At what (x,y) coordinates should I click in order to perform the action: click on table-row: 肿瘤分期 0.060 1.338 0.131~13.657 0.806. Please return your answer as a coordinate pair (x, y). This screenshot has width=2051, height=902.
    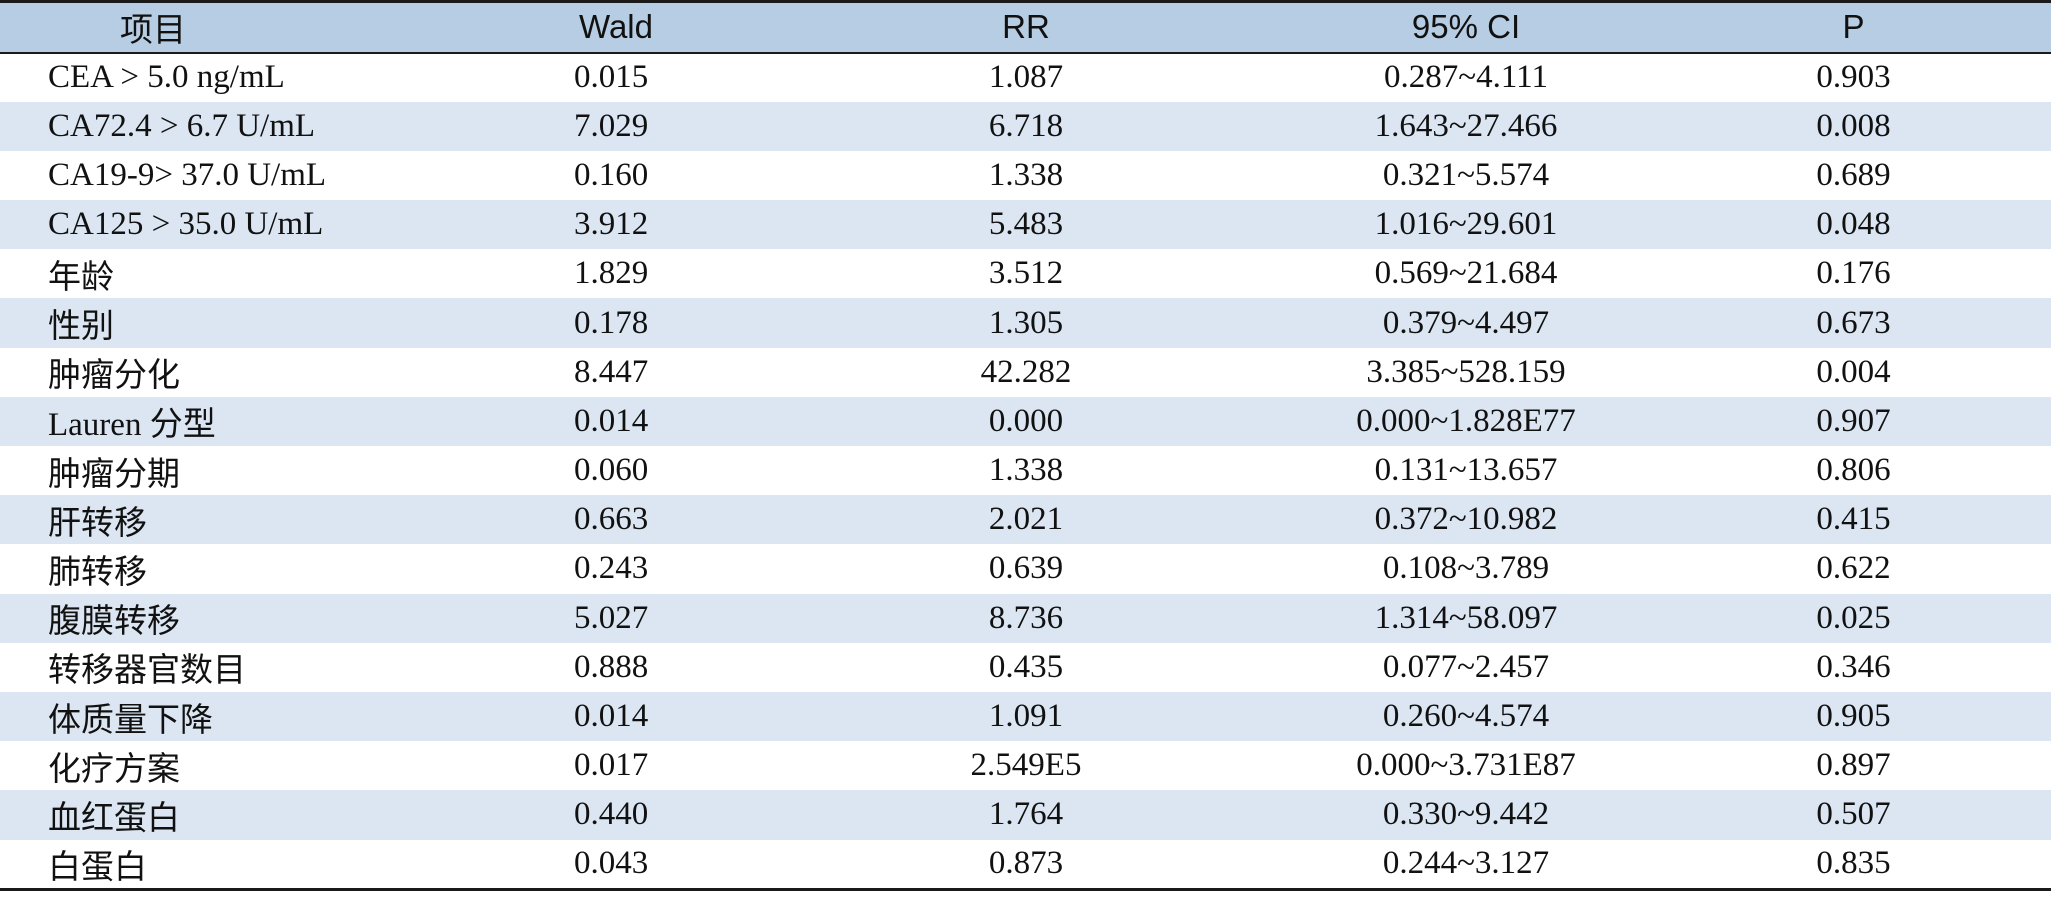
    Looking at the image, I should click on (1025, 470).